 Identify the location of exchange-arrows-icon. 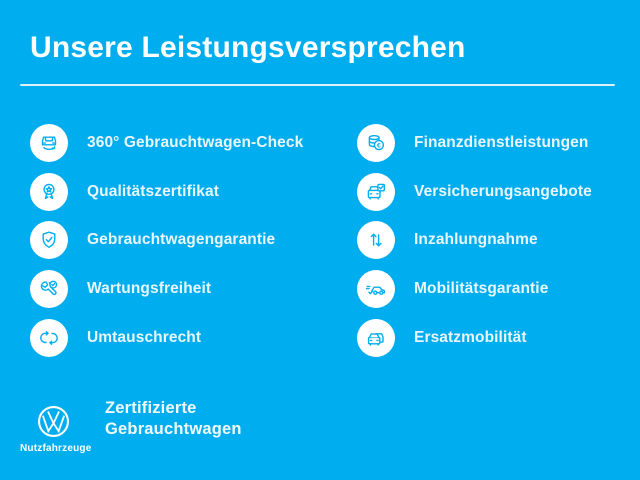
(49, 337).